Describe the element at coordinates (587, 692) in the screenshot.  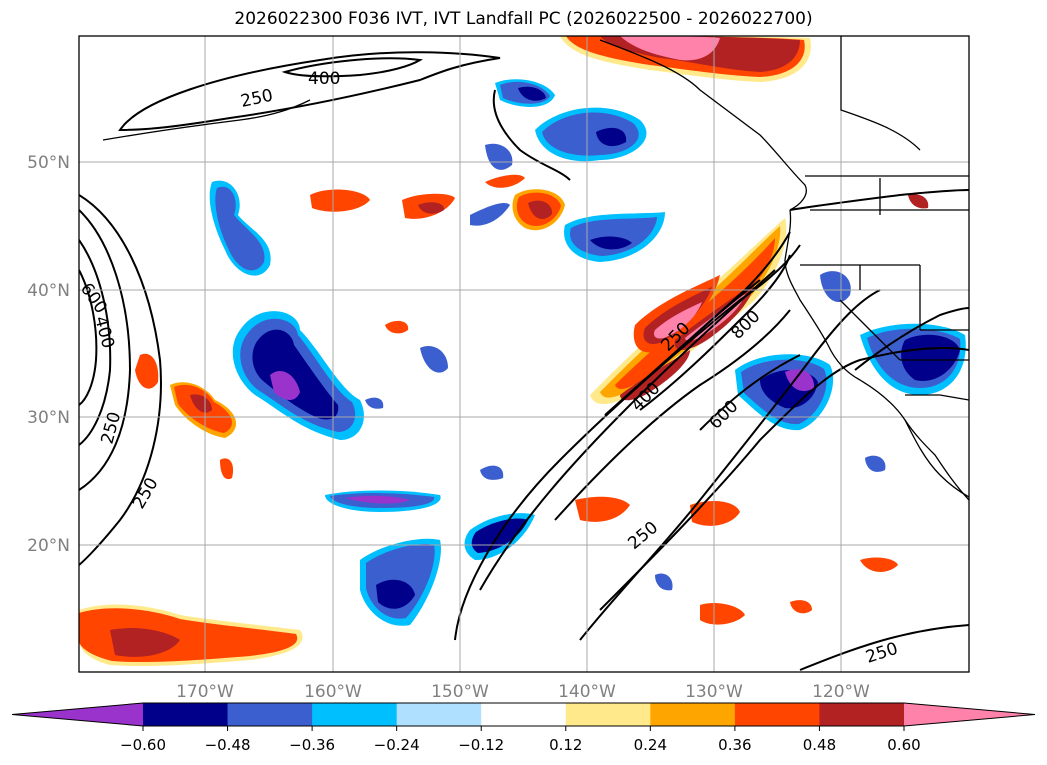
I see `lon-label: 140°W` at that location.